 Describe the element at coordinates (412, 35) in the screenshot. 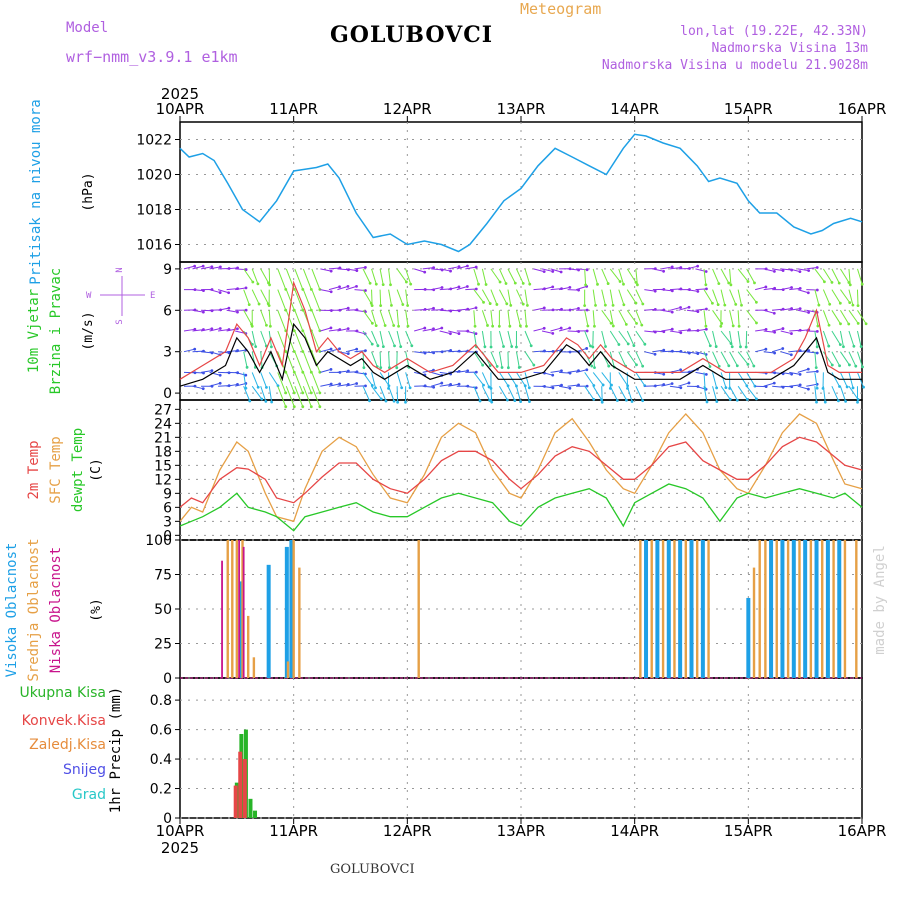

I see `station-title: GOLUBOVCI` at that location.